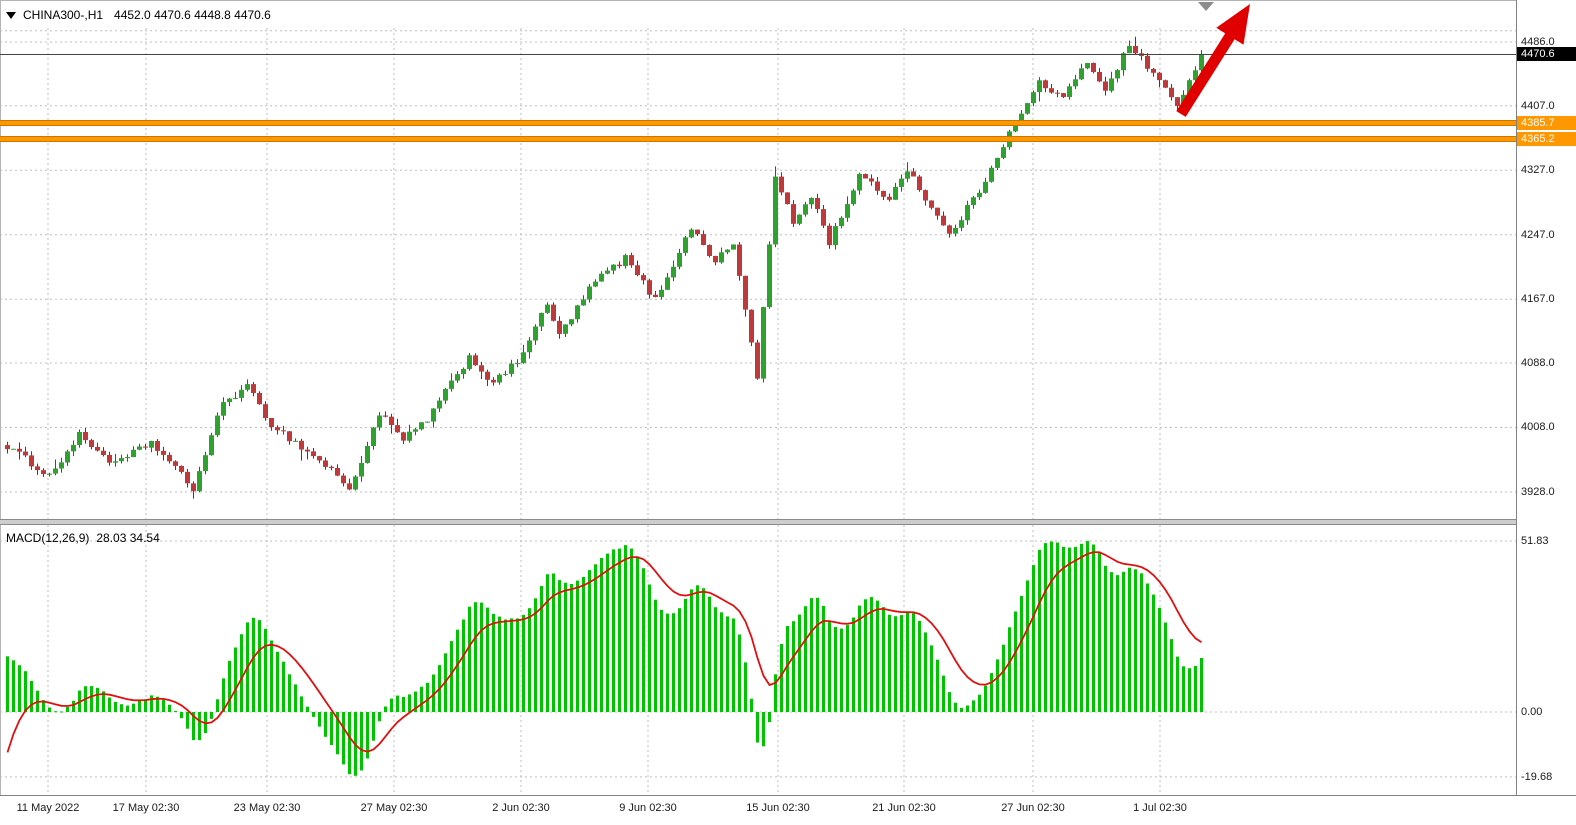 Image resolution: width=1576 pixels, height=825 pixels. What do you see at coordinates (1532, 712) in the screenshot?
I see `macd-tick-label: 0.00` at bounding box center [1532, 712].